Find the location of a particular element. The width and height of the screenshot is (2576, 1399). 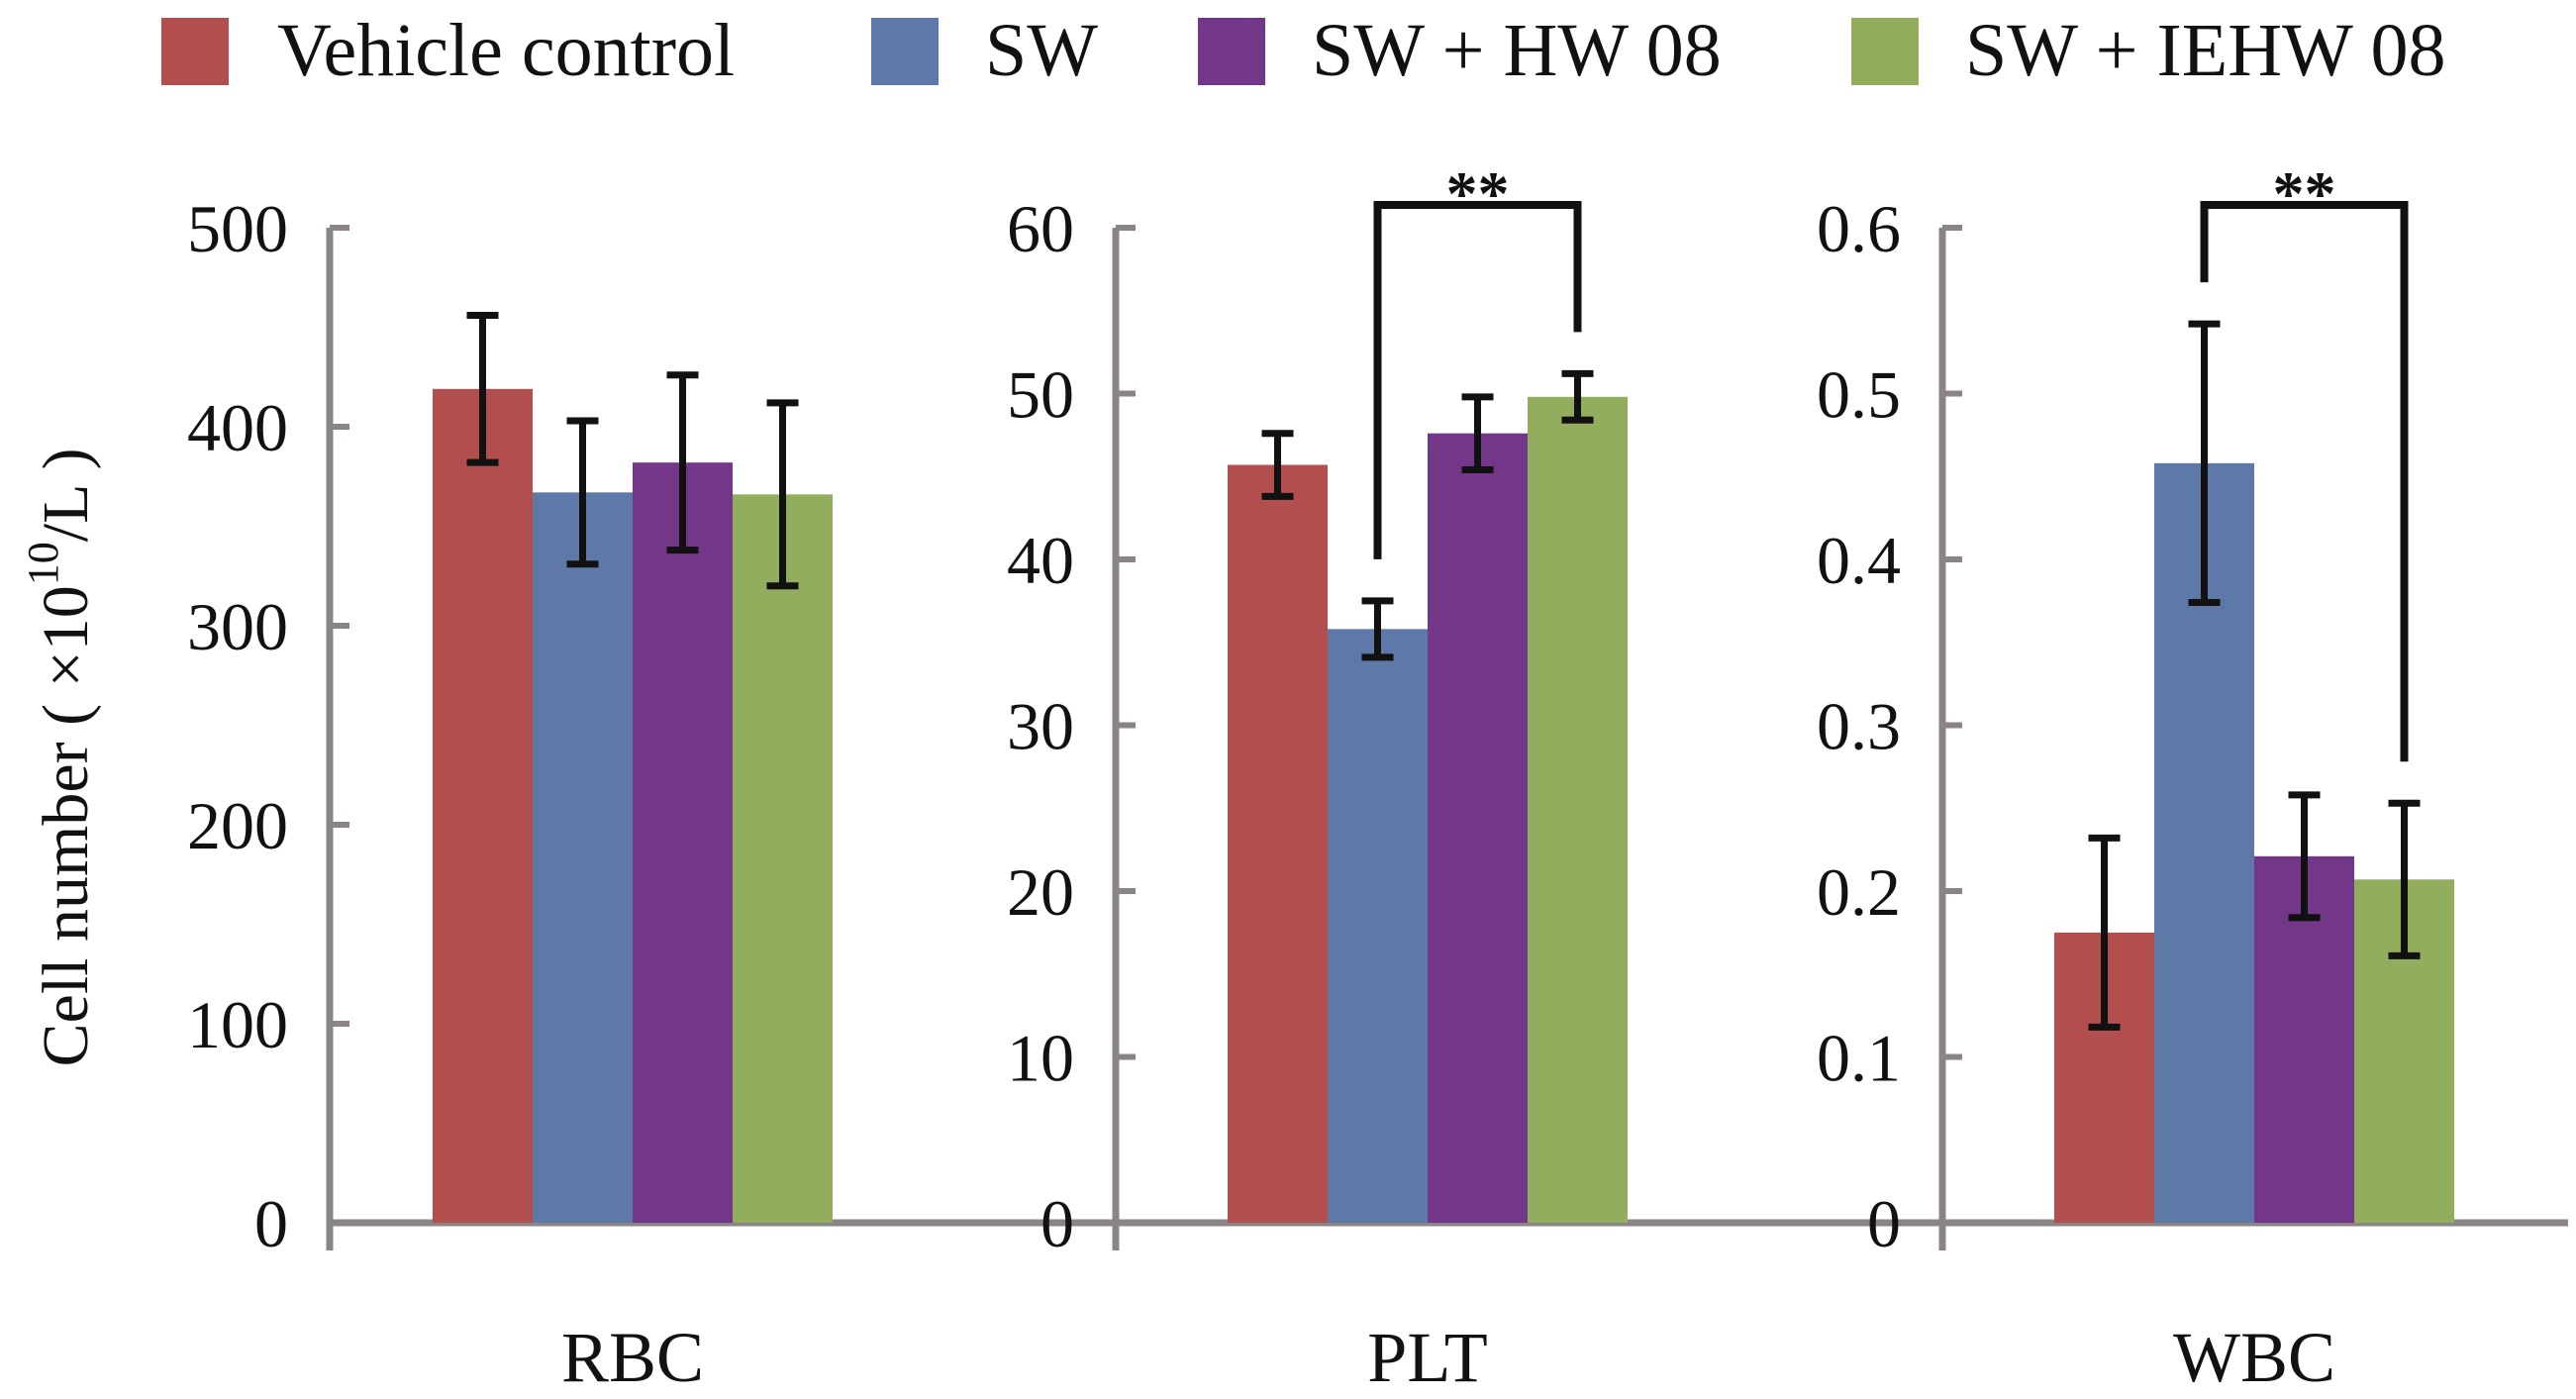

y-tick-label: 40 is located at coordinates (1040, 560).